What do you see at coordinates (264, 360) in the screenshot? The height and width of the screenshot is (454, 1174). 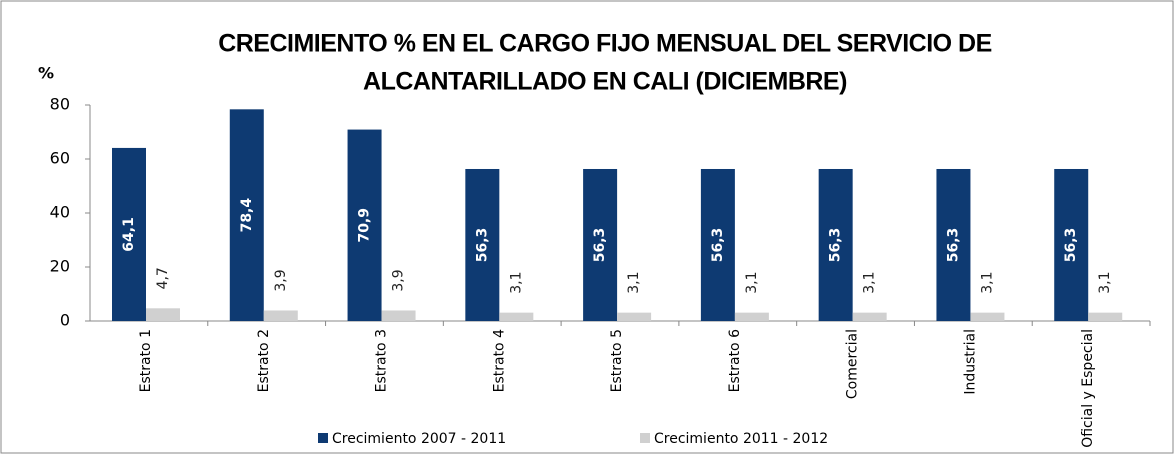 I see `x-tick-label: Estrato 2` at bounding box center [264, 360].